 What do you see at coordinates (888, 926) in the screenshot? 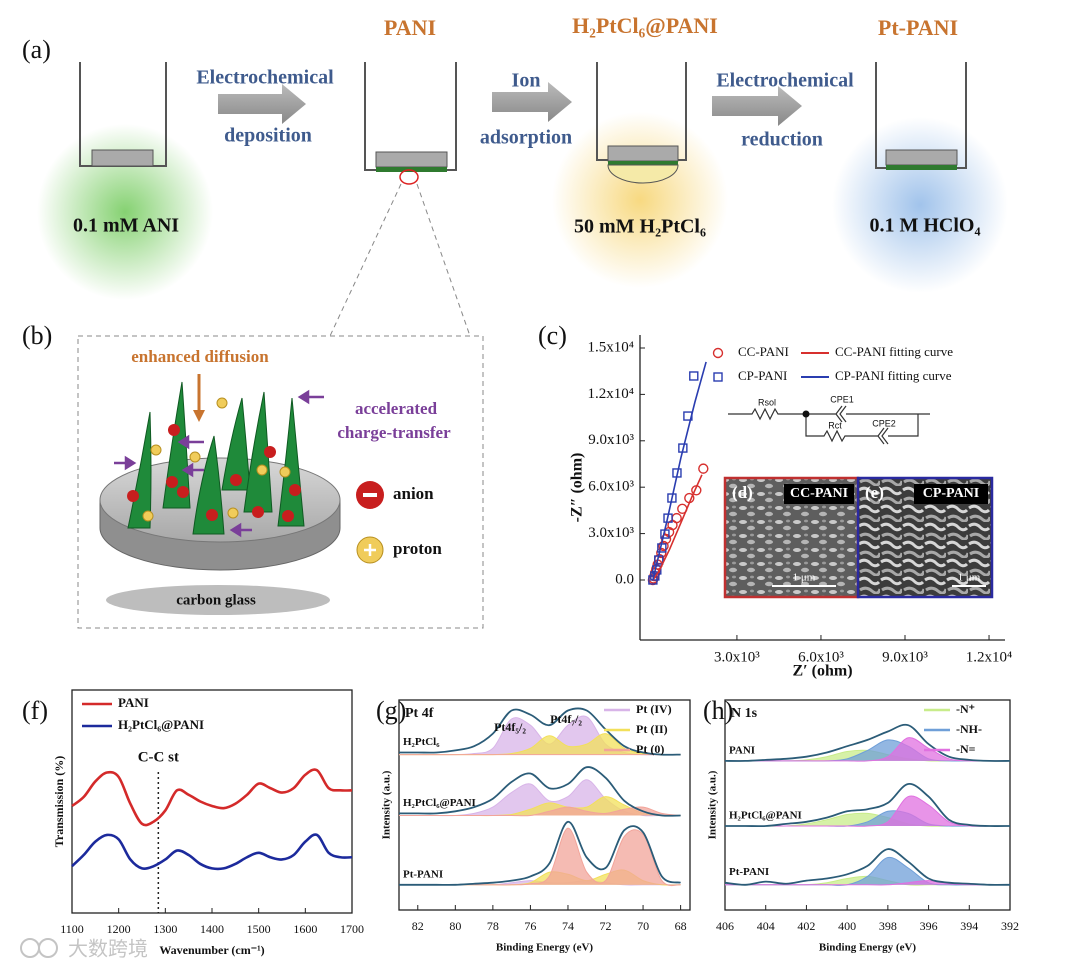
I see `x-tick-label: 398` at bounding box center [888, 926].